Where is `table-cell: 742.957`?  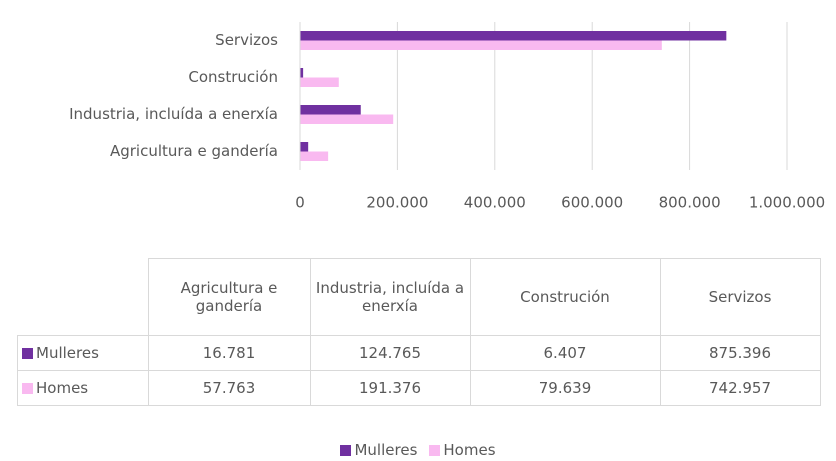
table-cell: 742.957 is located at coordinates (740, 388).